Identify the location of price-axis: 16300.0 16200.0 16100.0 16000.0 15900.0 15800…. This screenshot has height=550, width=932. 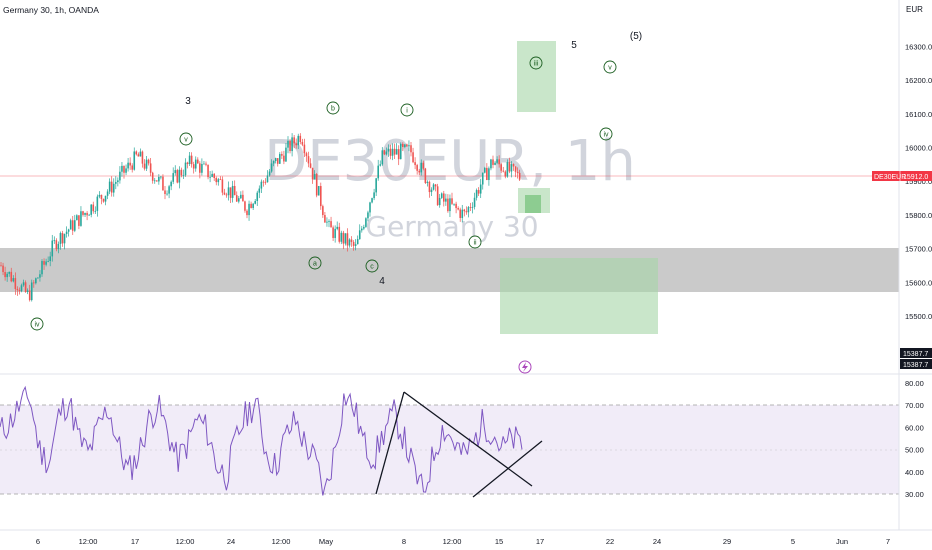
(918, 181).